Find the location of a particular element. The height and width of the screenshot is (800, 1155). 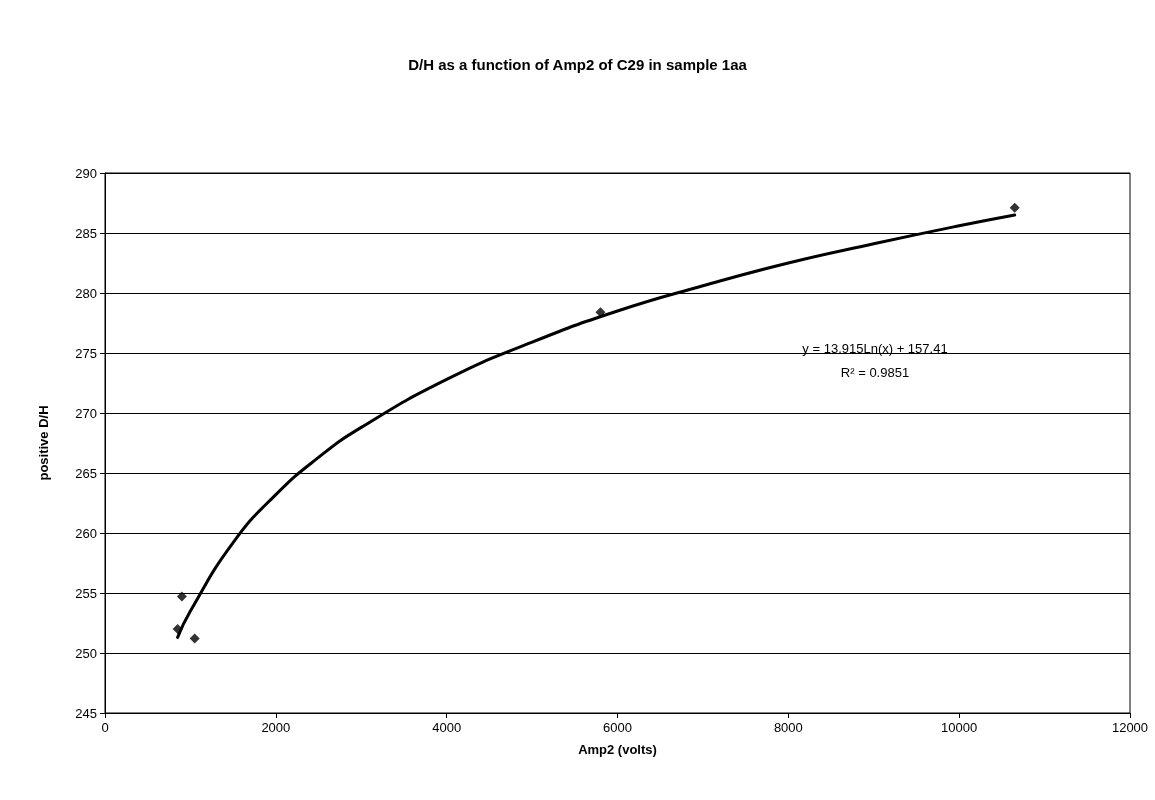

y-axis-title: positive D/H is located at coordinates (43, 443).